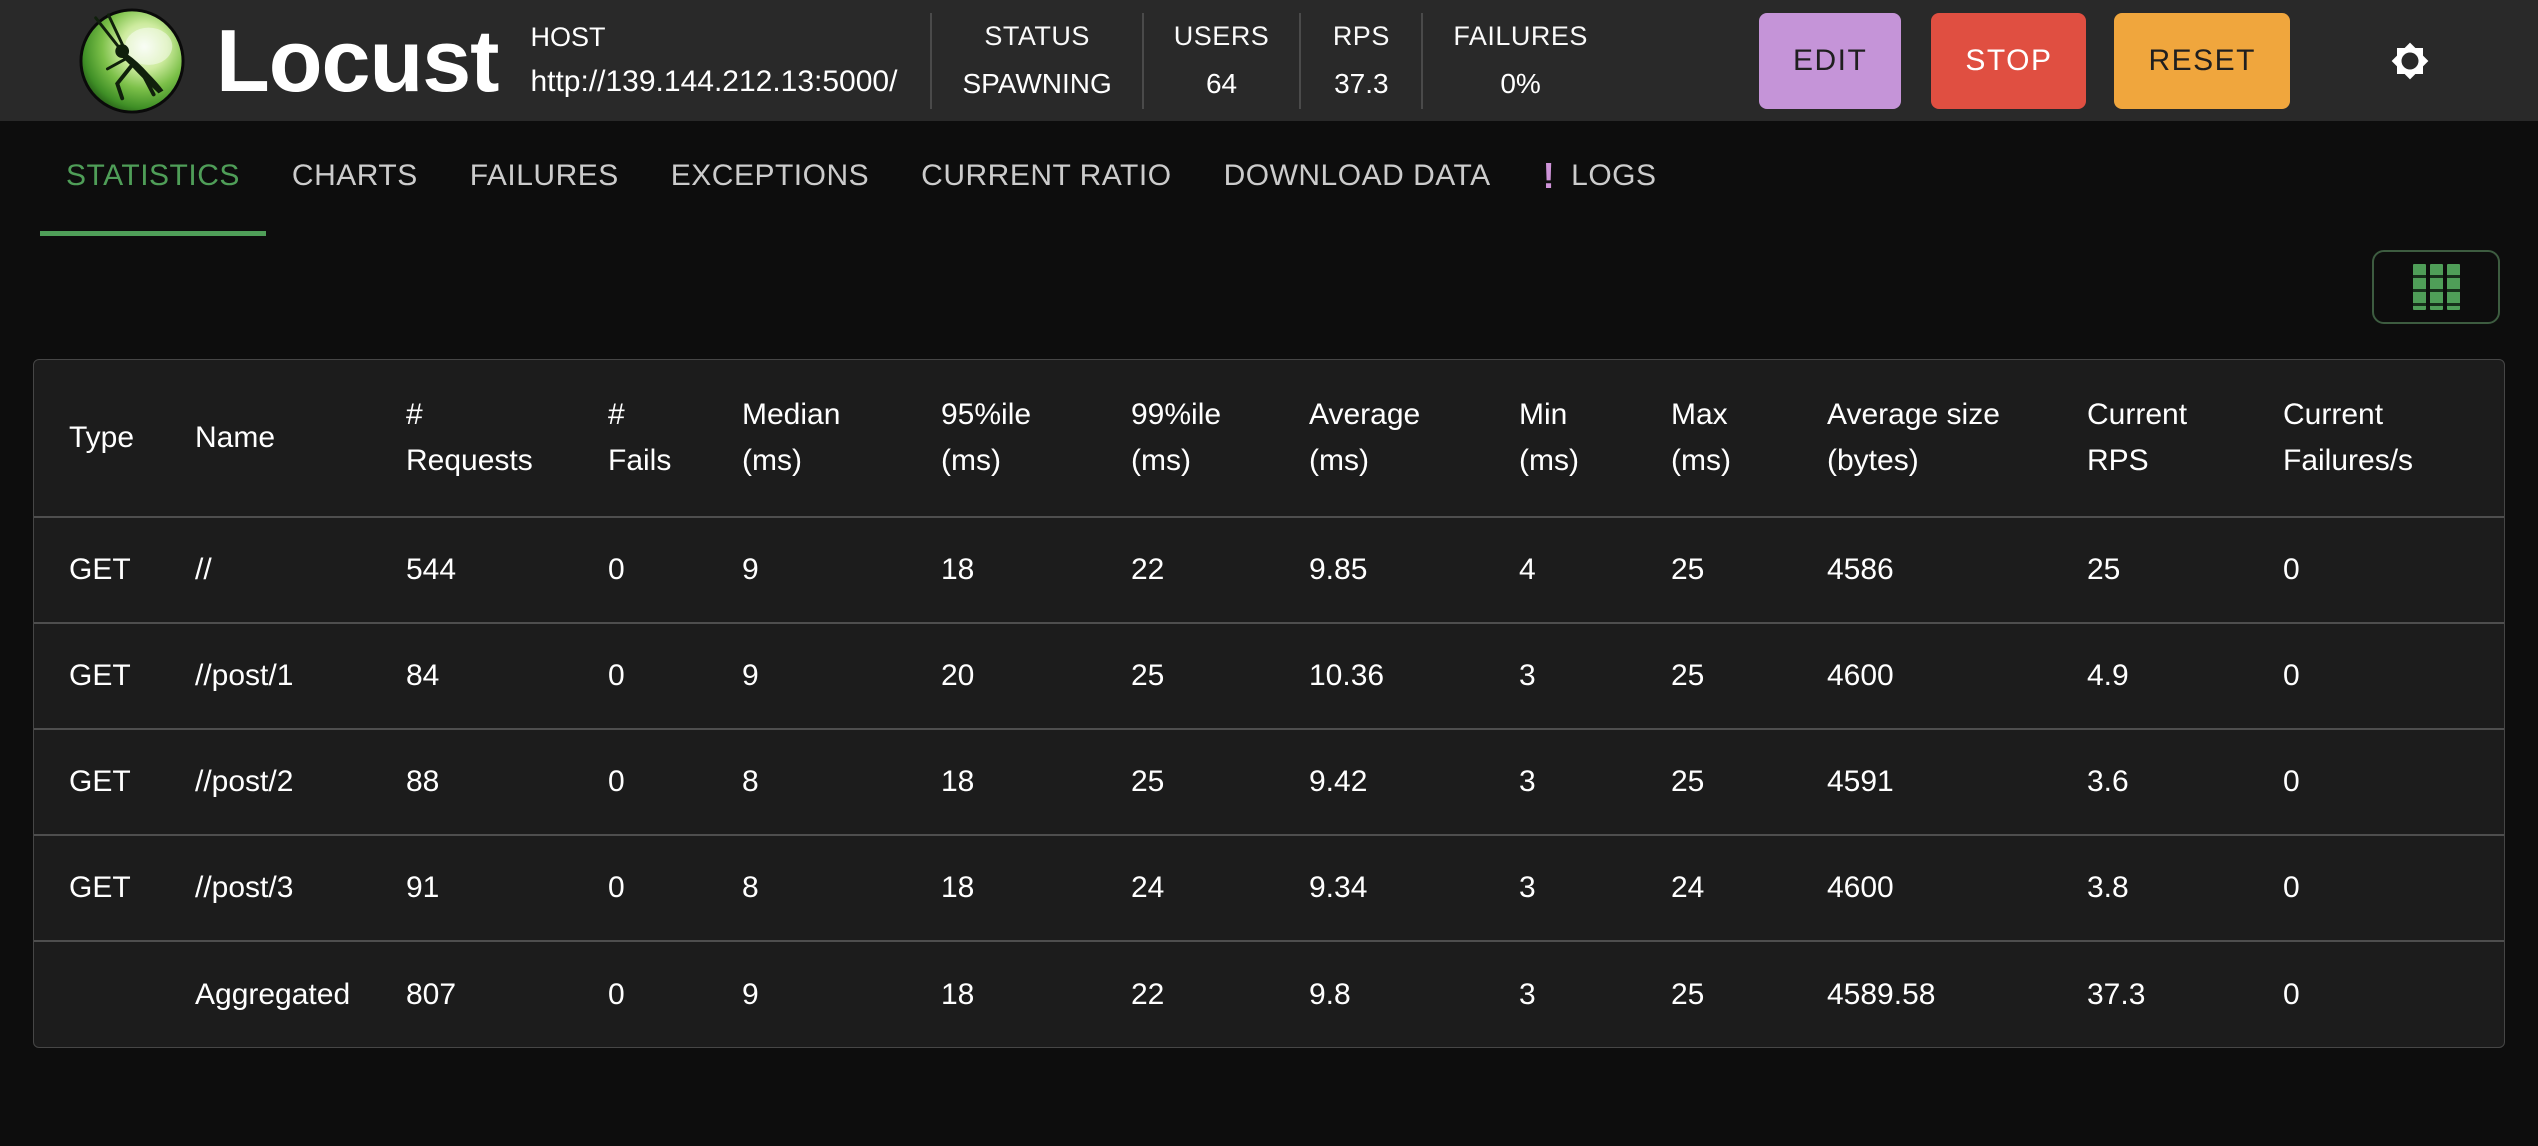  What do you see at coordinates (2348, 437) in the screenshot?
I see `col-header-current-failures: Current Failures/s` at bounding box center [2348, 437].